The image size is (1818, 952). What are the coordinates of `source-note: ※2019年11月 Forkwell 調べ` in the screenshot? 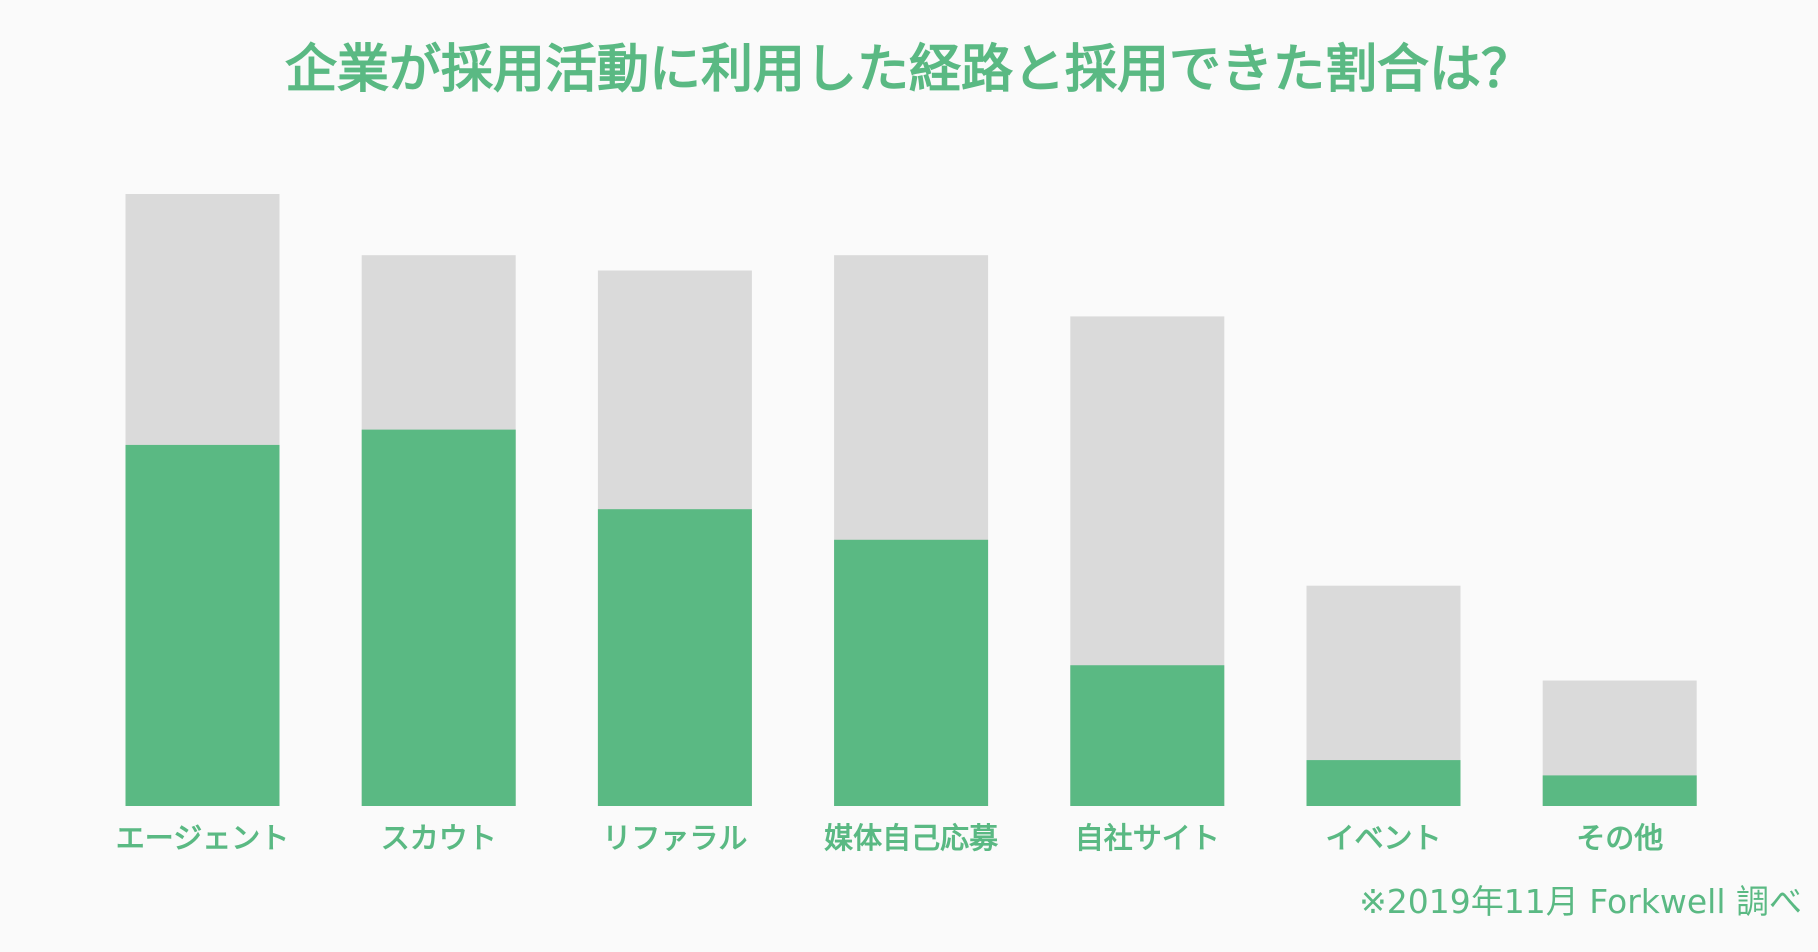 It's located at (1580, 901).